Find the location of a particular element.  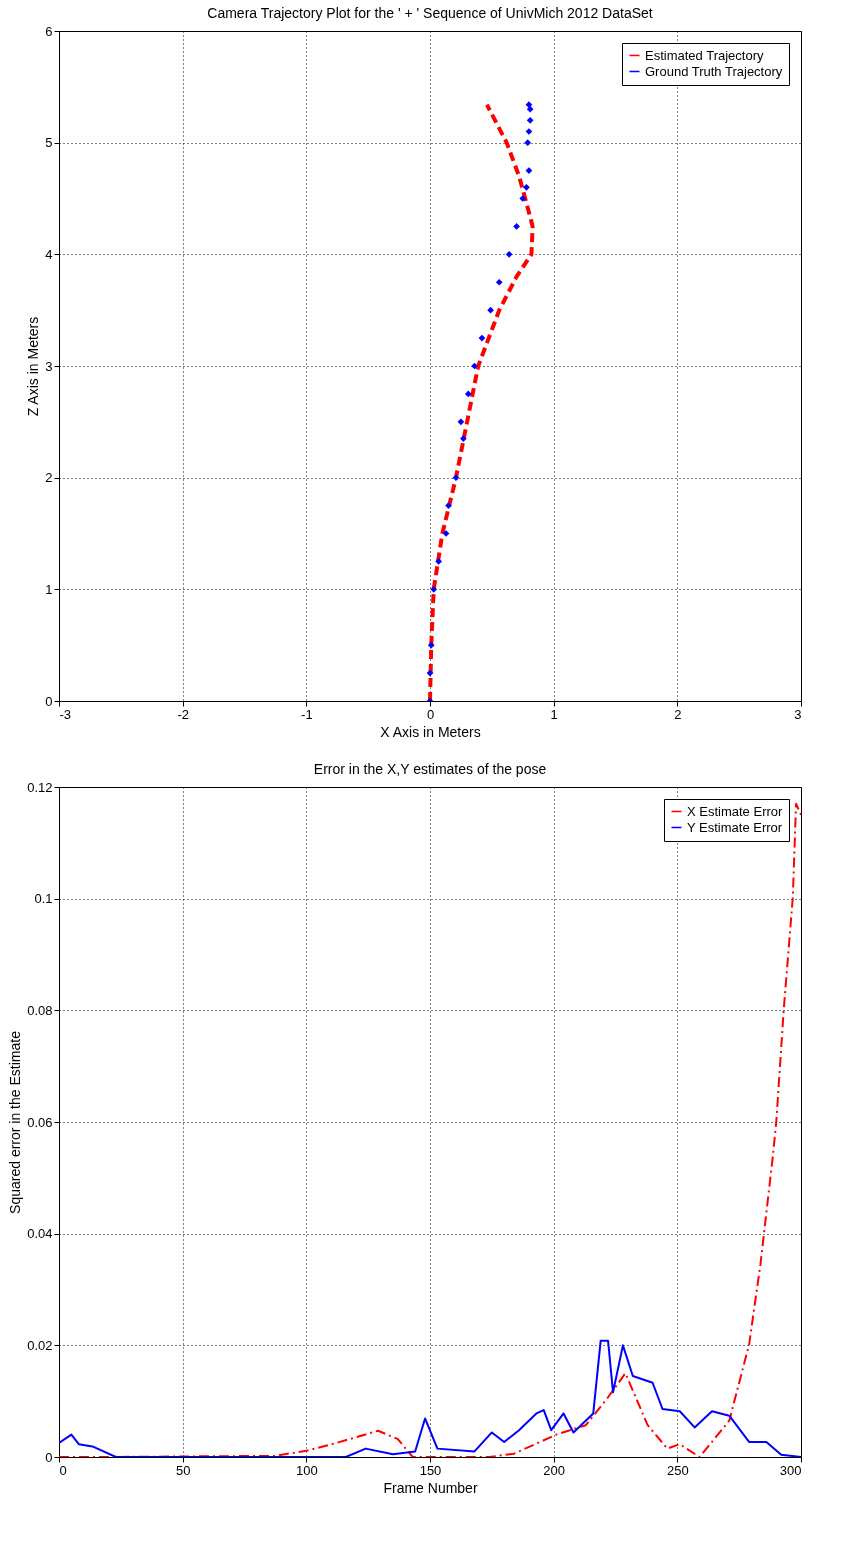

x-axis-title: Frame Number is located at coordinates (430, 1487).